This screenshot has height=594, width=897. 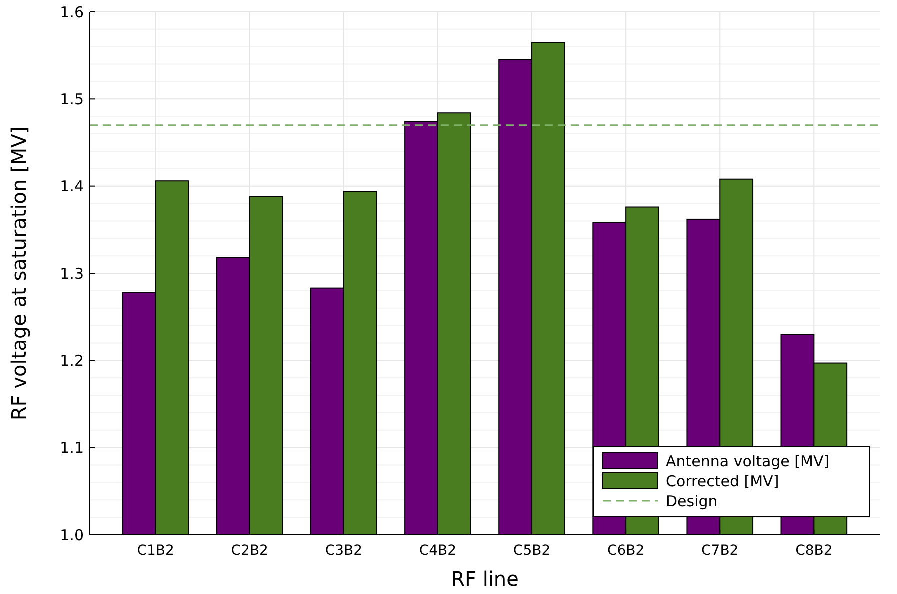 What do you see at coordinates (748, 461) in the screenshot?
I see `legend-label: Antenna voltage [MV]` at bounding box center [748, 461].